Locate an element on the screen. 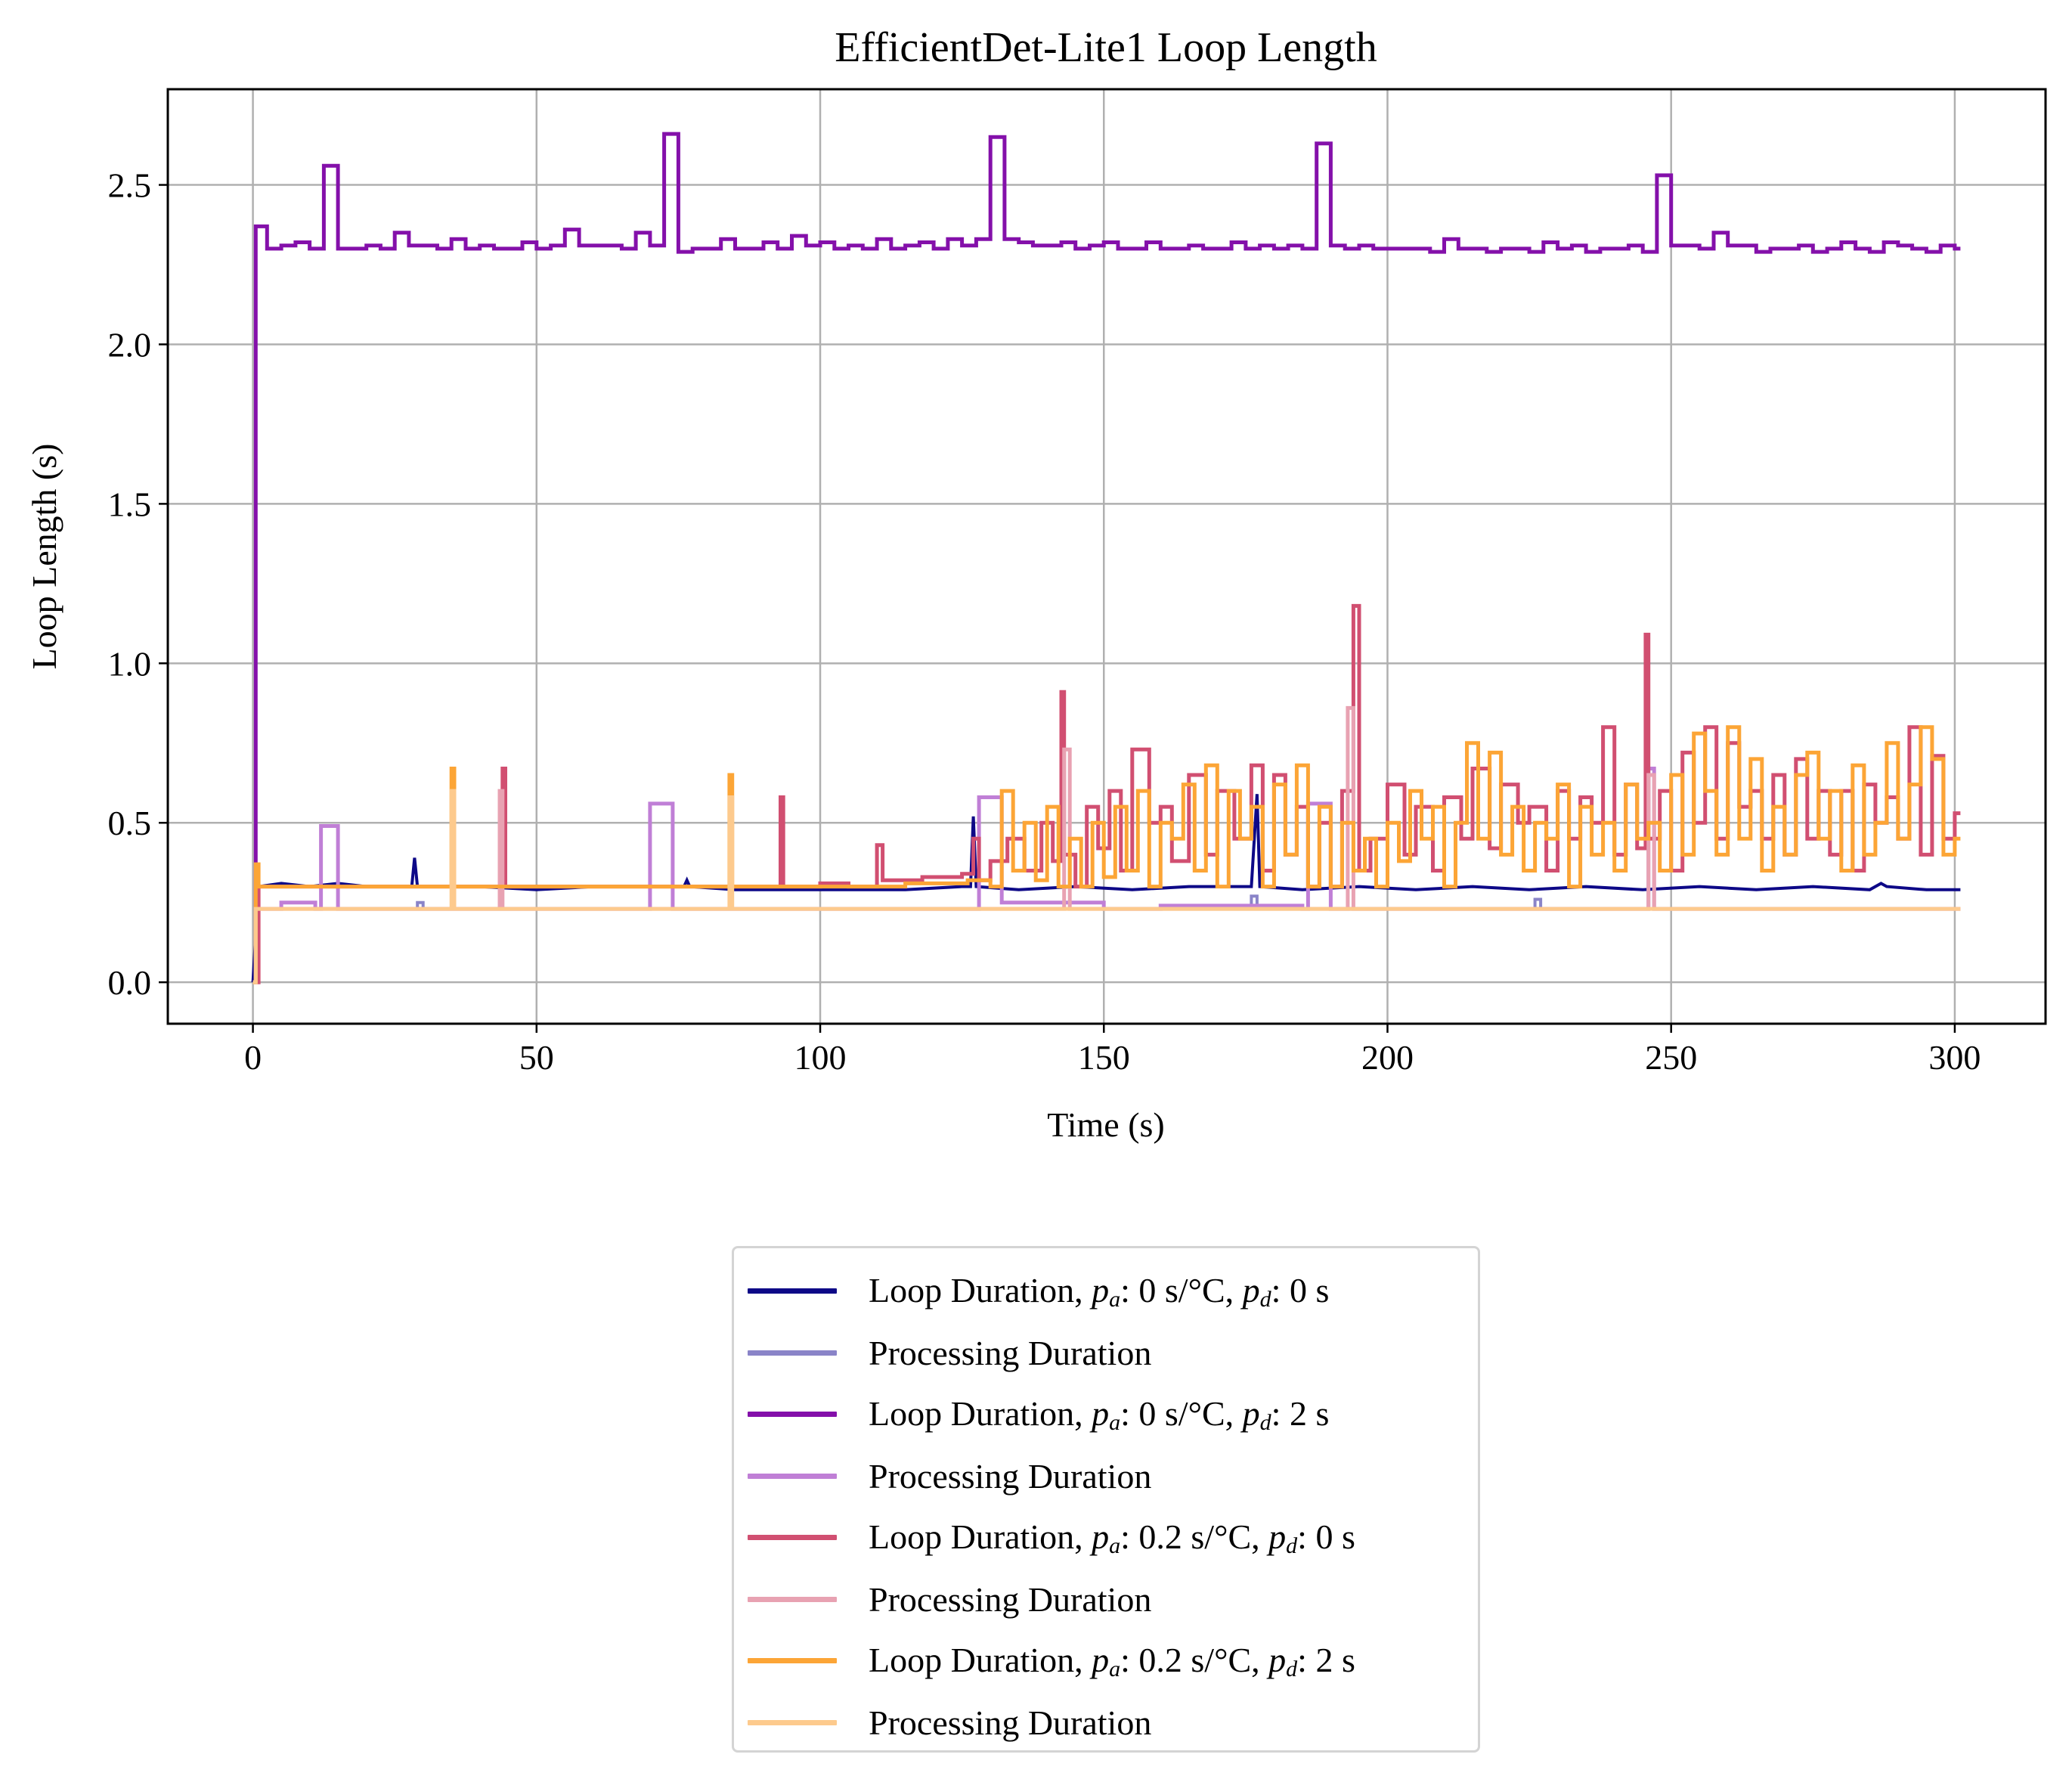 The height and width of the screenshot is (1776, 2072). x-axis: 0 50 100 150 200 250 300 is located at coordinates (1112, 1050).